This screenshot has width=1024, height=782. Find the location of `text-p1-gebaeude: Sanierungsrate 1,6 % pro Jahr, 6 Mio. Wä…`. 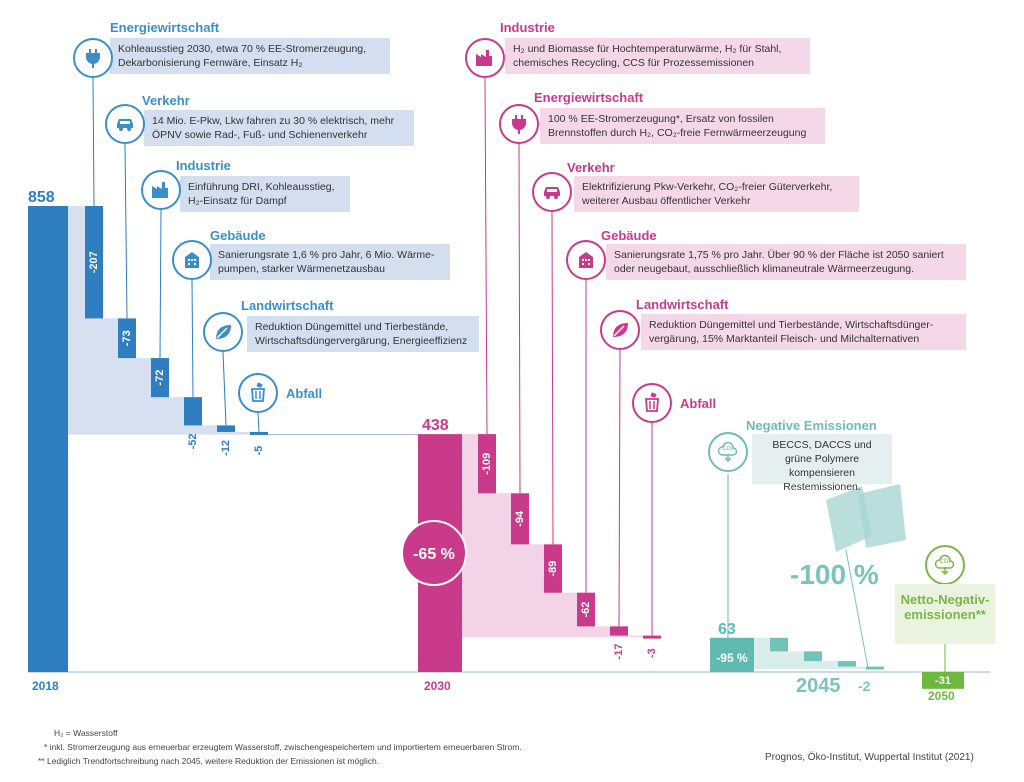

text-p1-gebaeude: Sanierungsrate 1,6 % pro Jahr, 6 Mio. Wä… is located at coordinates (330, 262).